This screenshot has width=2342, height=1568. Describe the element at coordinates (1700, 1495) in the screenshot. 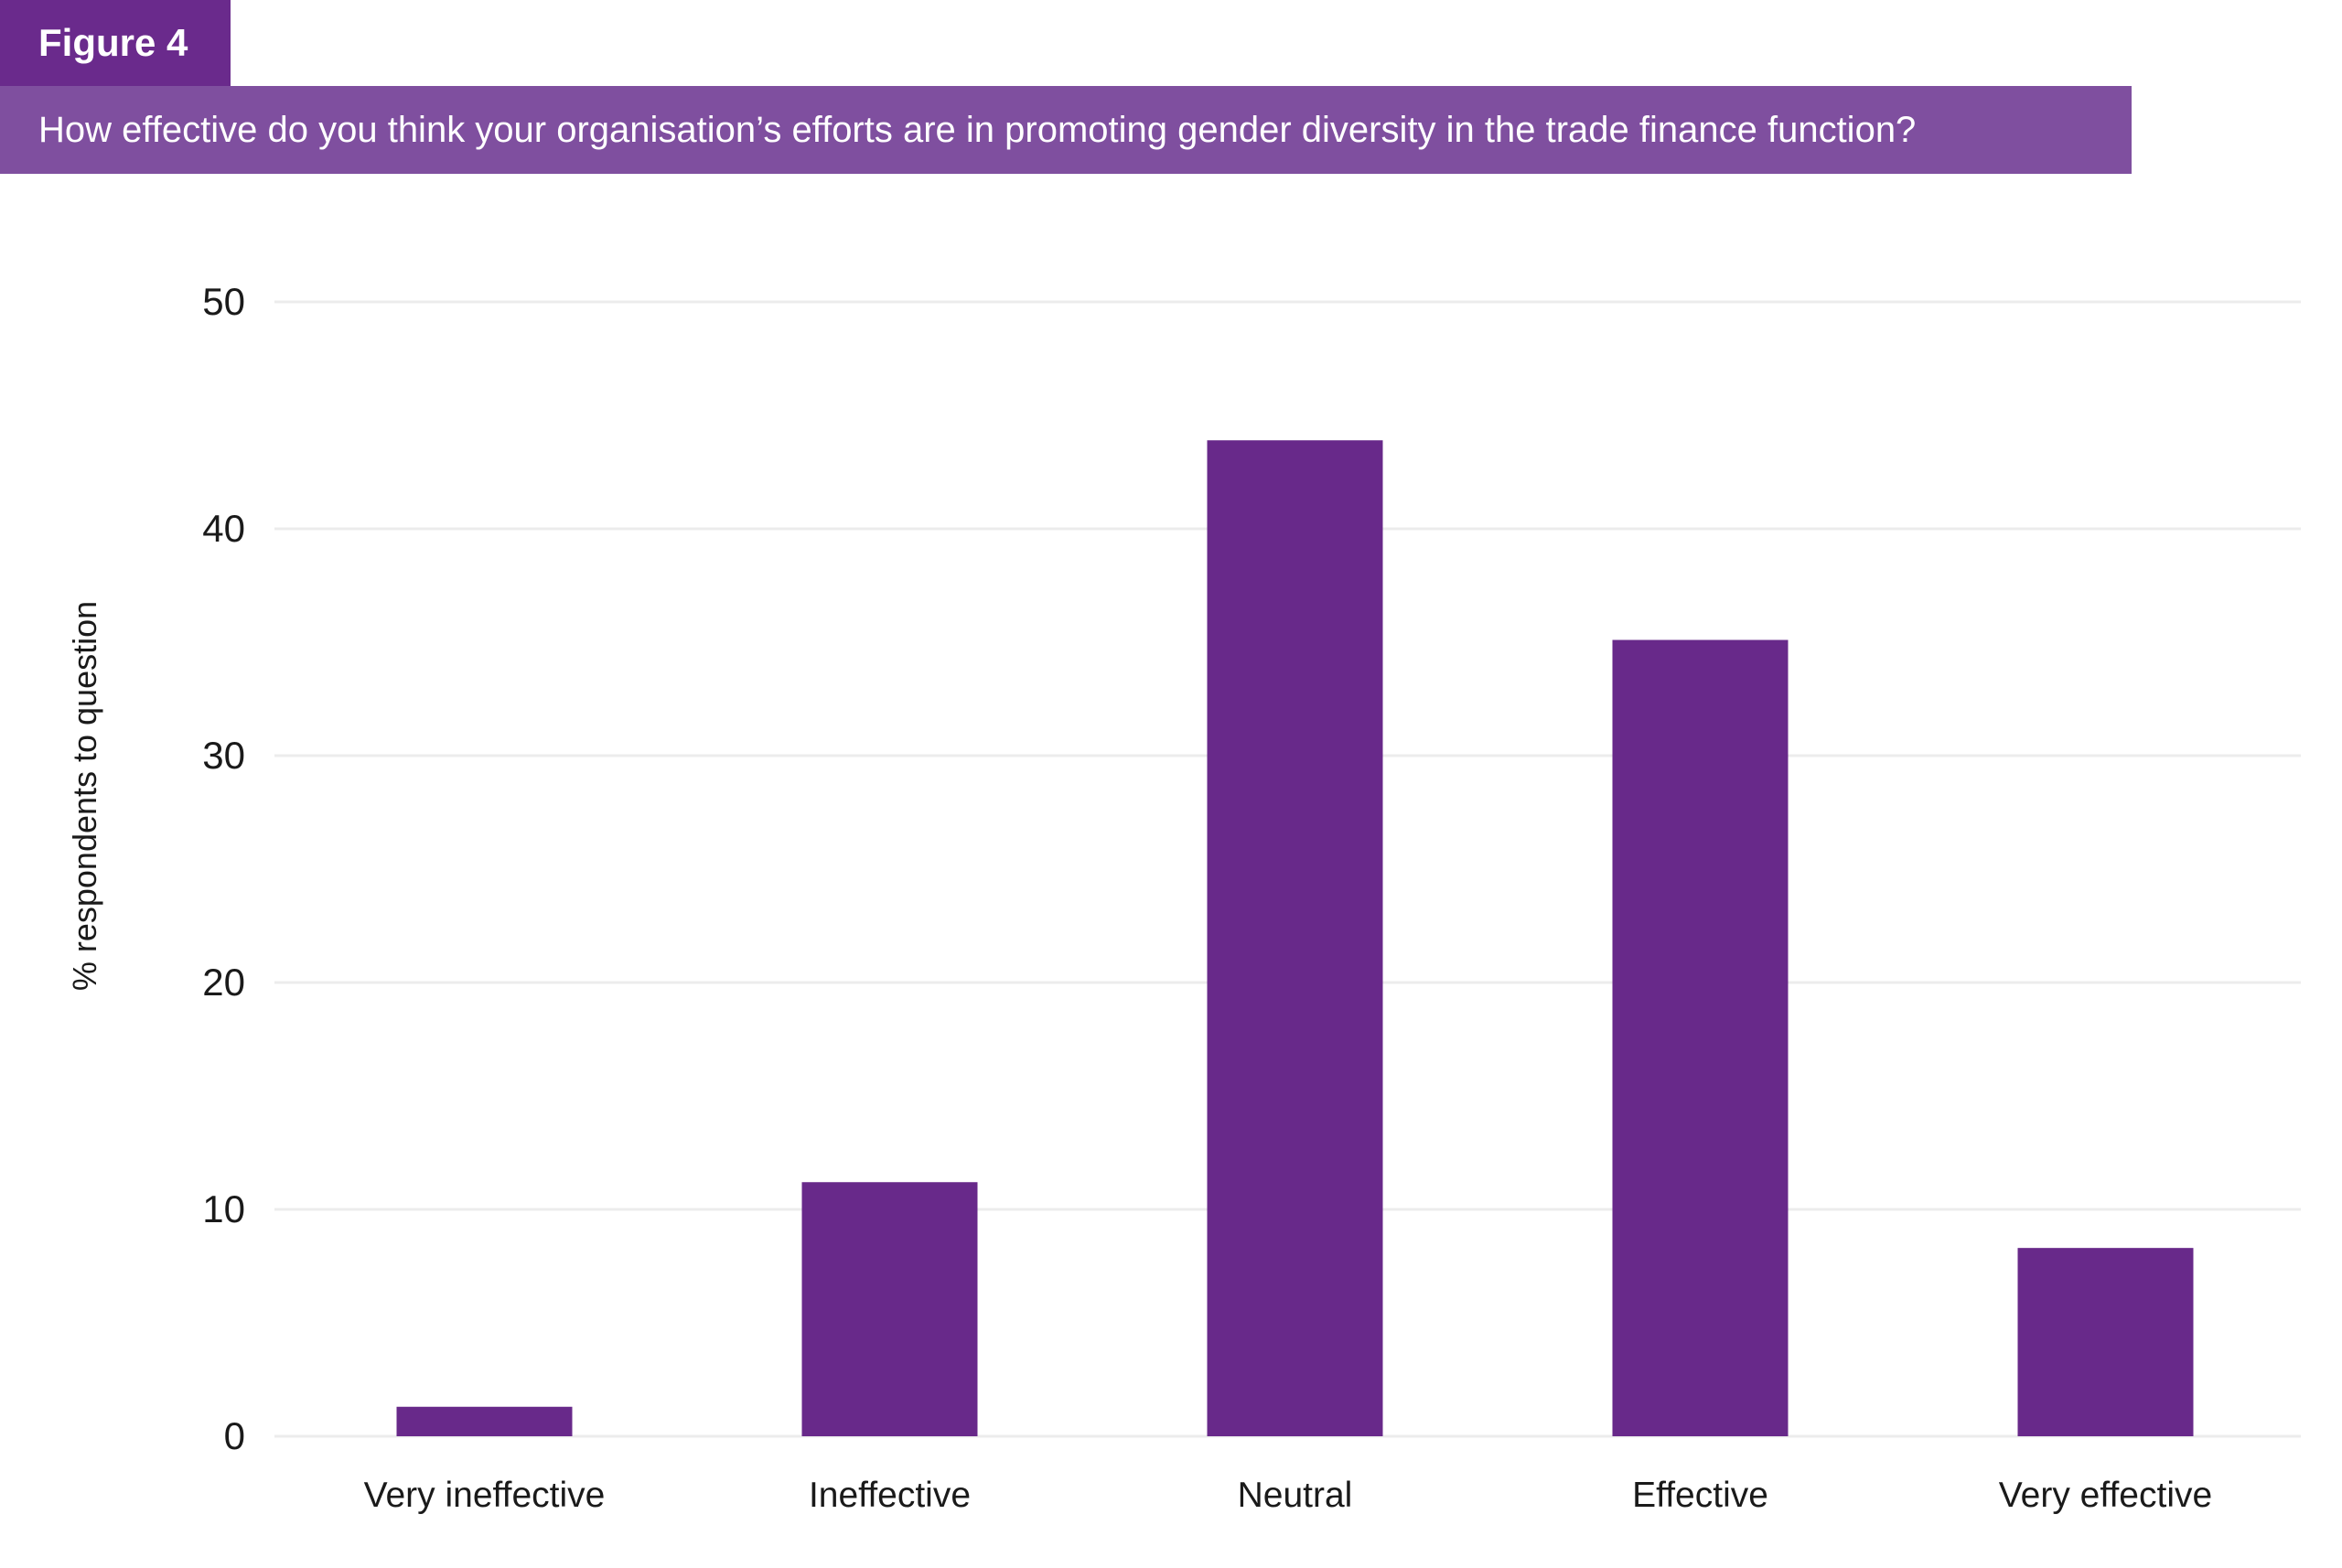

I see `x-tick-label: Effective` at that location.